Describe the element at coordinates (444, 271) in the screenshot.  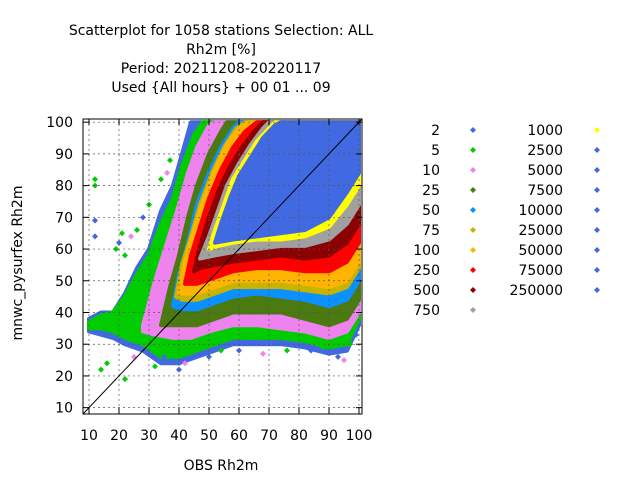
I see `legend-item: 250` at that location.